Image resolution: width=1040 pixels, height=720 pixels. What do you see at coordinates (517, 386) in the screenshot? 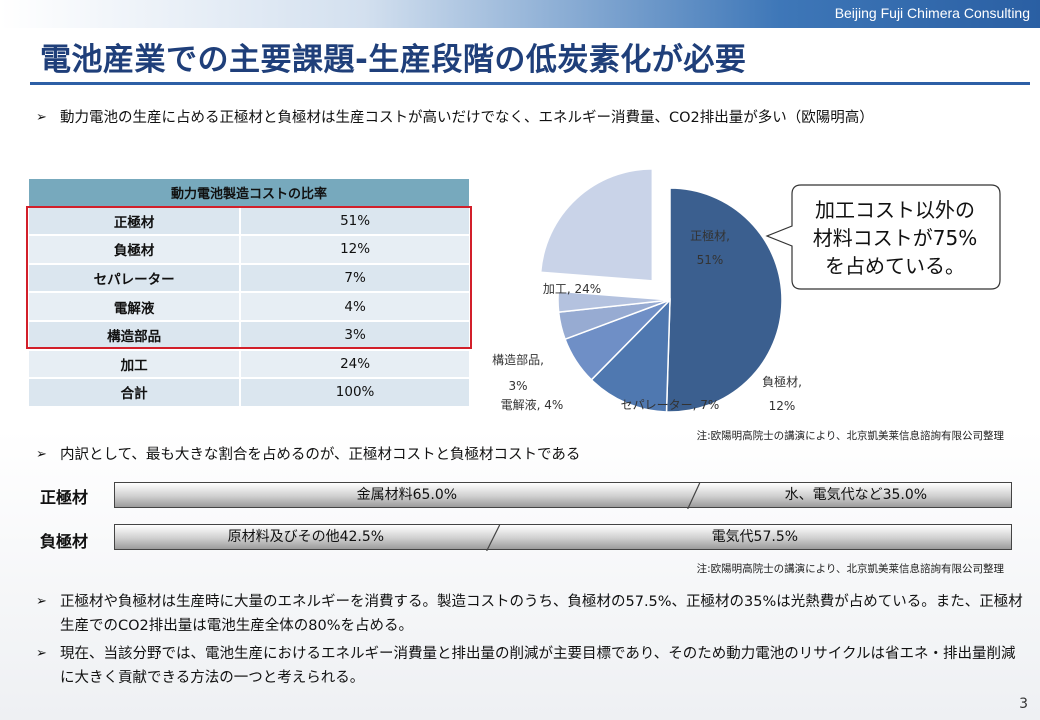
I see `label-structure-value: 3%` at bounding box center [517, 386].